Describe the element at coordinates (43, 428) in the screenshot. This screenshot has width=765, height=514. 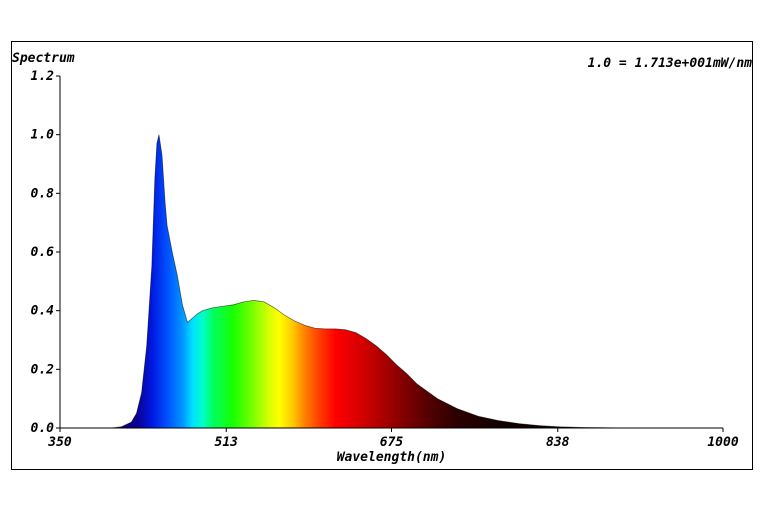
I see `y-tick-label: 0.0` at that location.